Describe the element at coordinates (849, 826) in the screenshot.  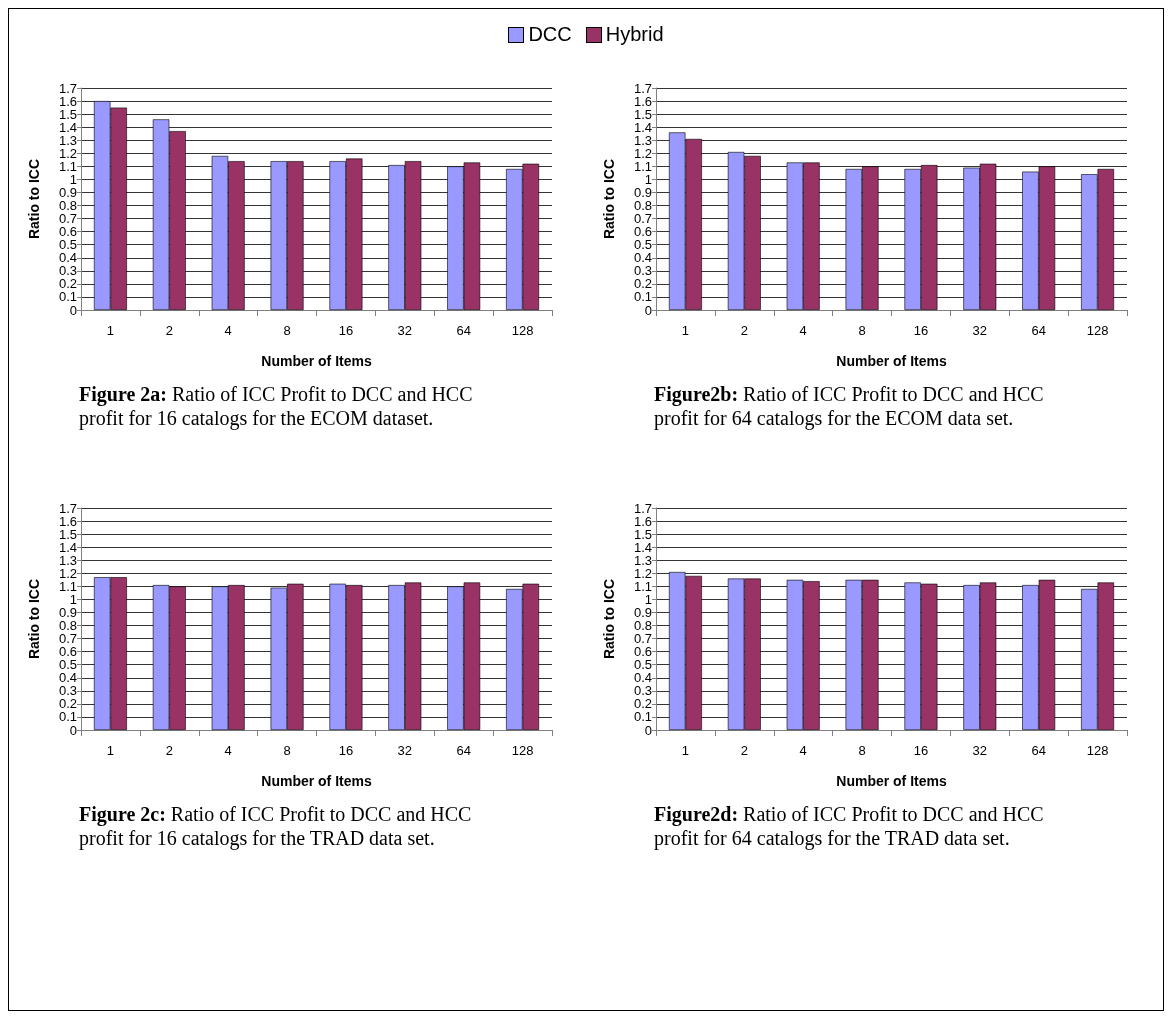
I see `caption: Figure2d: Ratio of ICC Profit to DCC and HCC profit for 64 catalogs for the TRAD data set.` at that location.